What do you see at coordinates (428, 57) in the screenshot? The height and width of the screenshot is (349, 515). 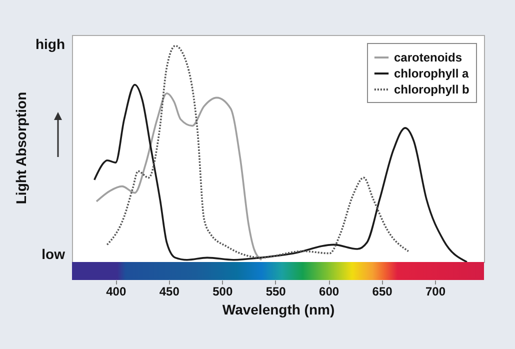 I see `legend-label: carotenoids` at bounding box center [428, 57].